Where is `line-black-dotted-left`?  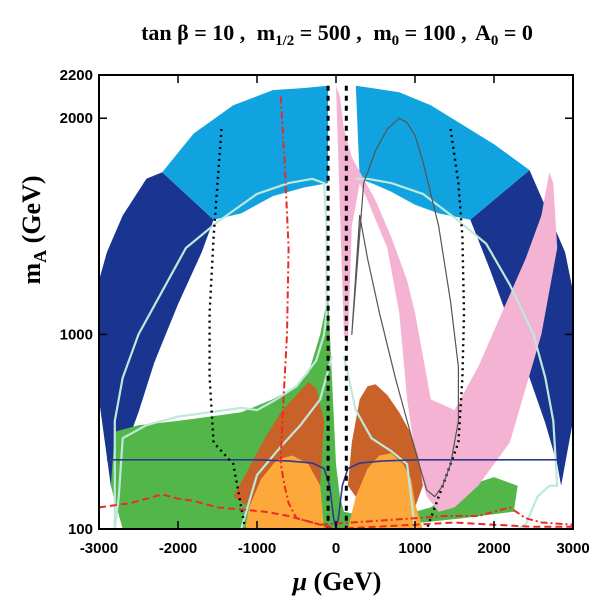
line-black-dotted-left is located at coordinates (227, 328).